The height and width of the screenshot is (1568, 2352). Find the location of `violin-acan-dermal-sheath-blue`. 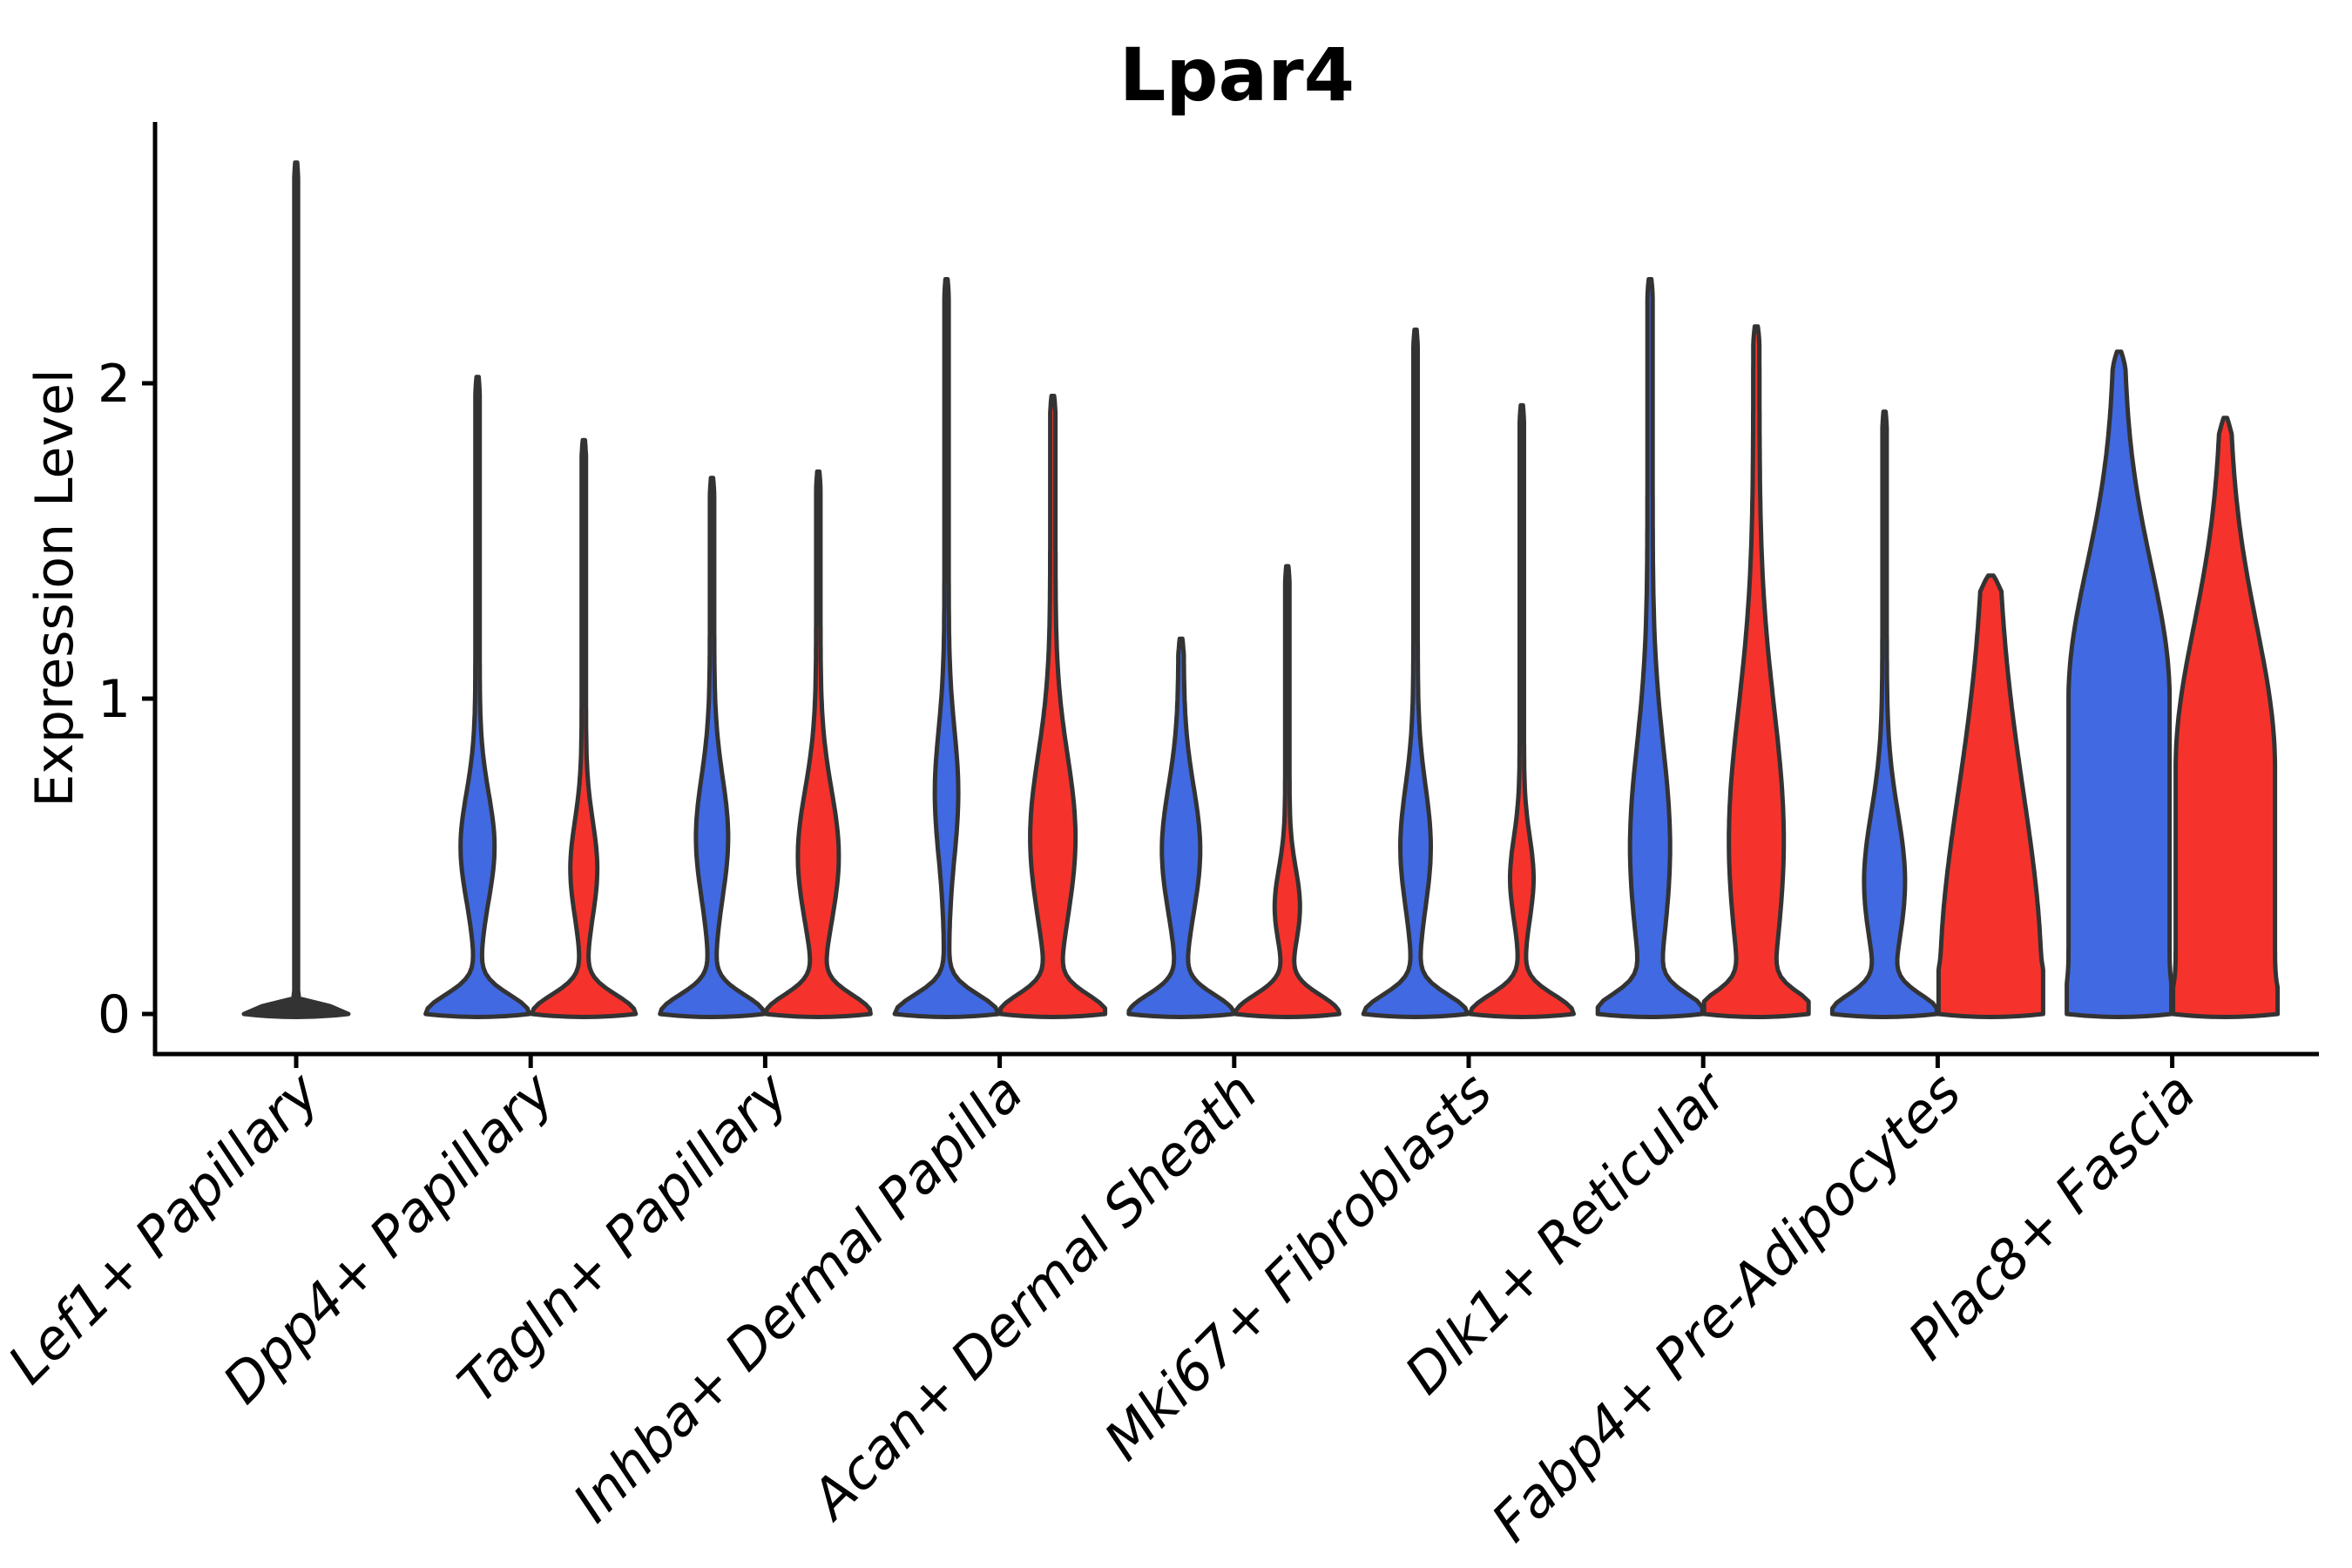

violin-acan-dermal-sheath-blue is located at coordinates (1181, 827).